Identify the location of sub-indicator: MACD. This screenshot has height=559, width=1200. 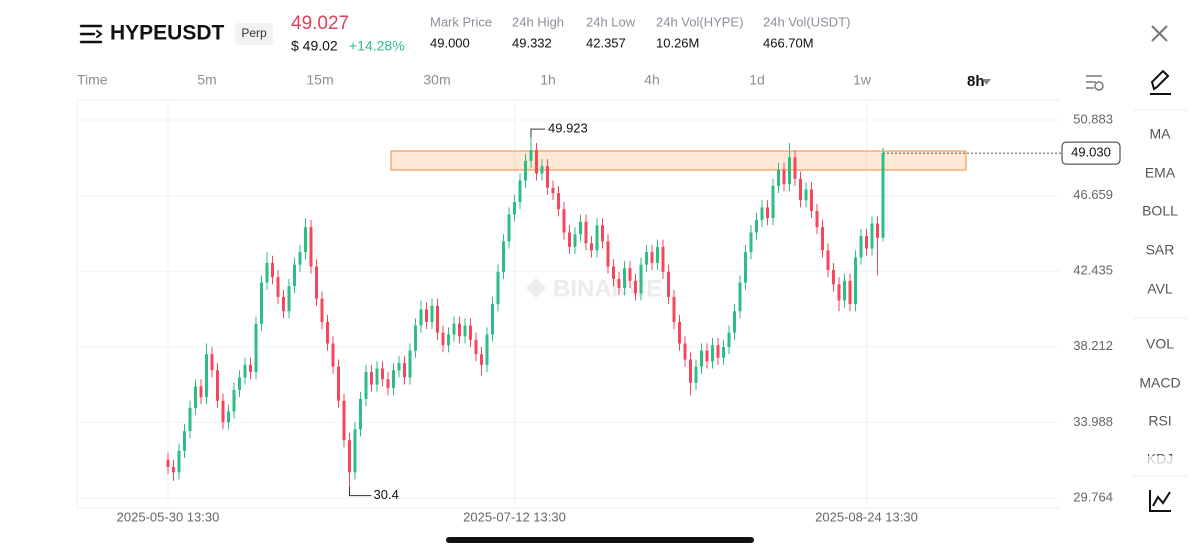
(1159, 383).